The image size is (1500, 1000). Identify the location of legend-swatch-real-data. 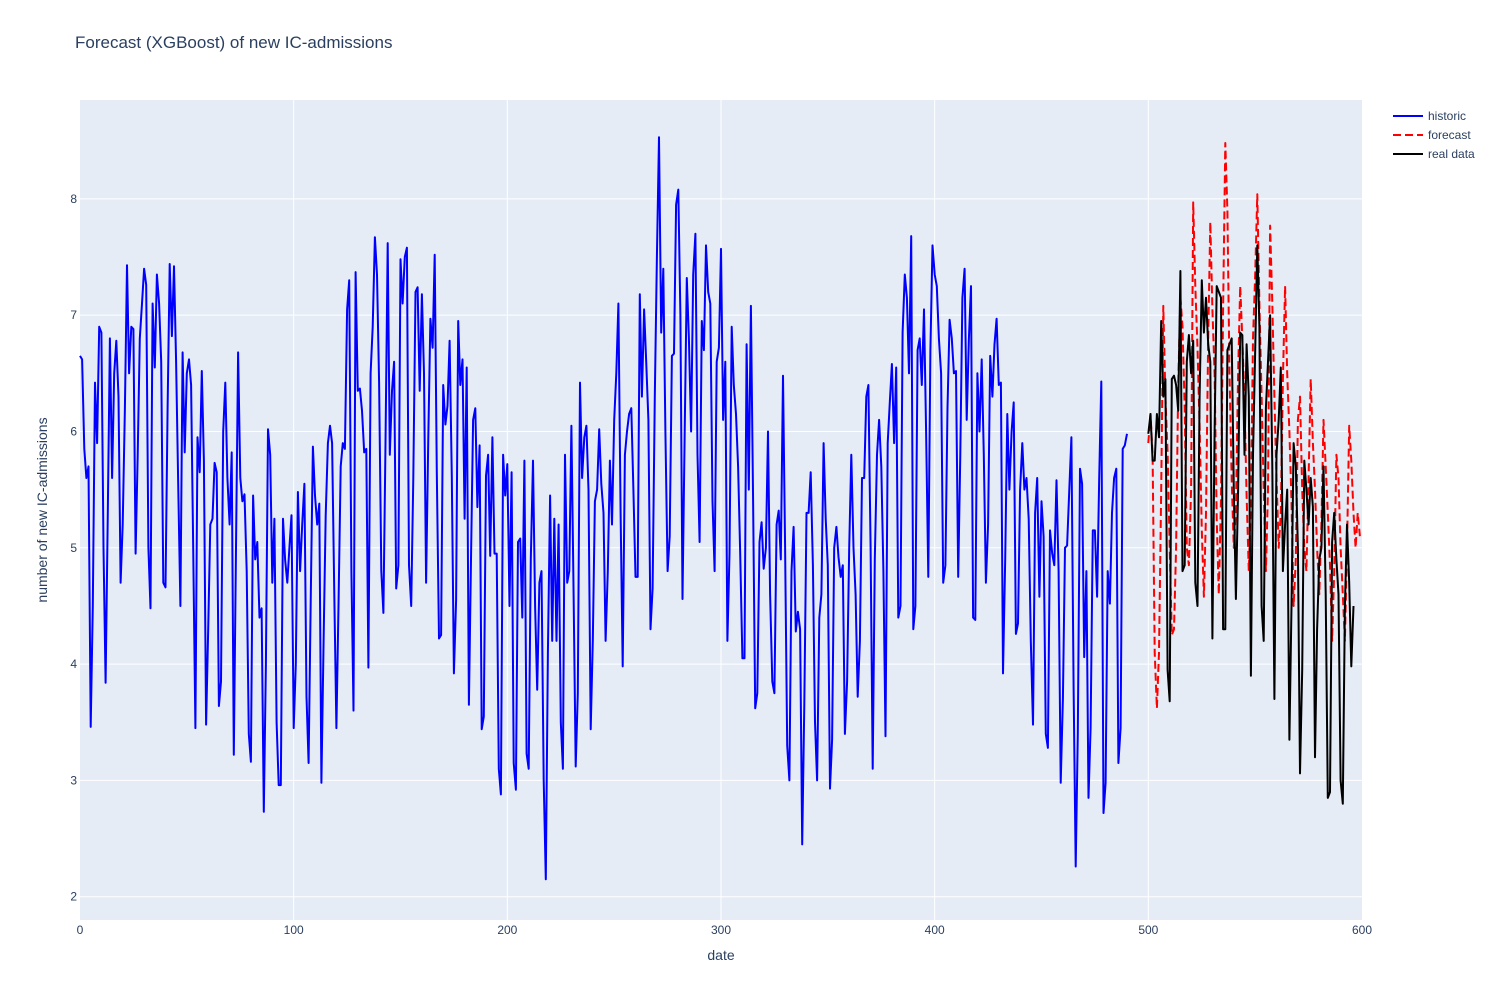
(1408, 153).